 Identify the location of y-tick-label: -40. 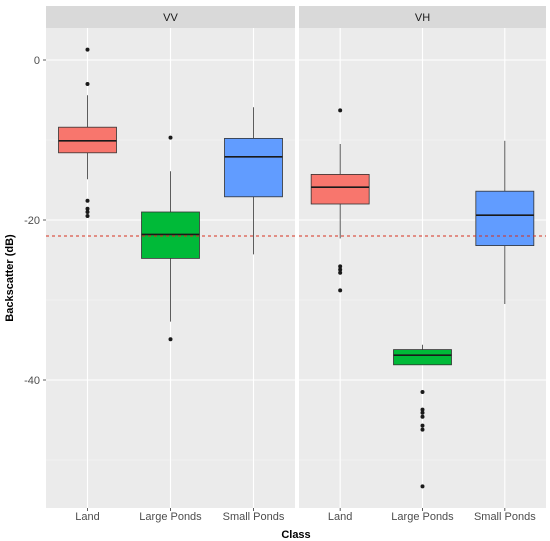
(32, 381).